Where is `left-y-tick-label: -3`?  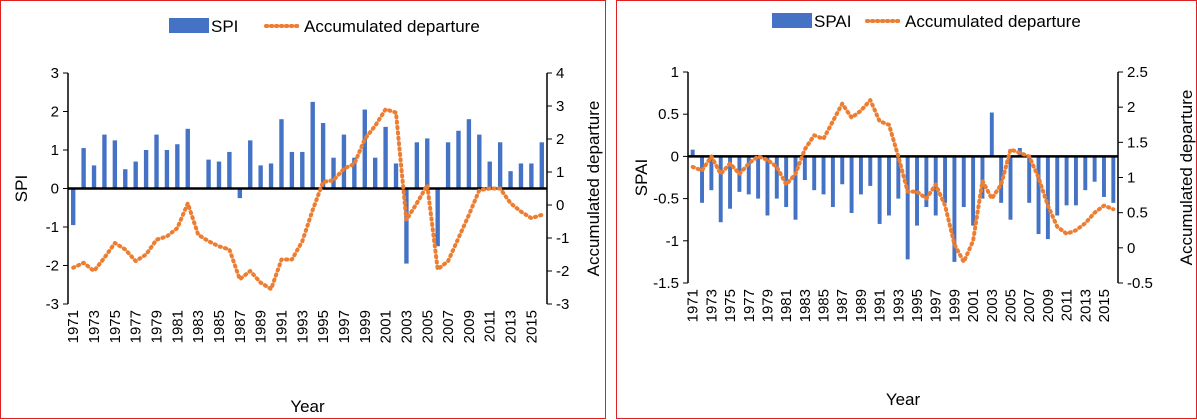
left-y-tick-label: -3 is located at coordinates (52, 304).